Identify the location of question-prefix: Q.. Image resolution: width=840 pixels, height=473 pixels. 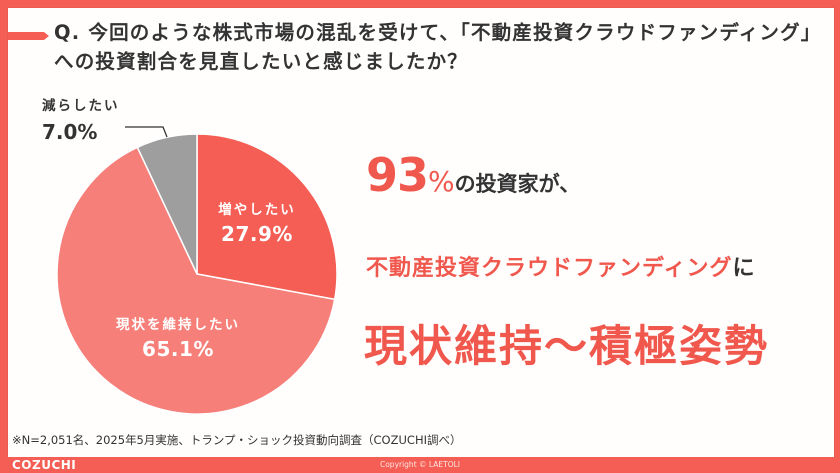
(67, 32).